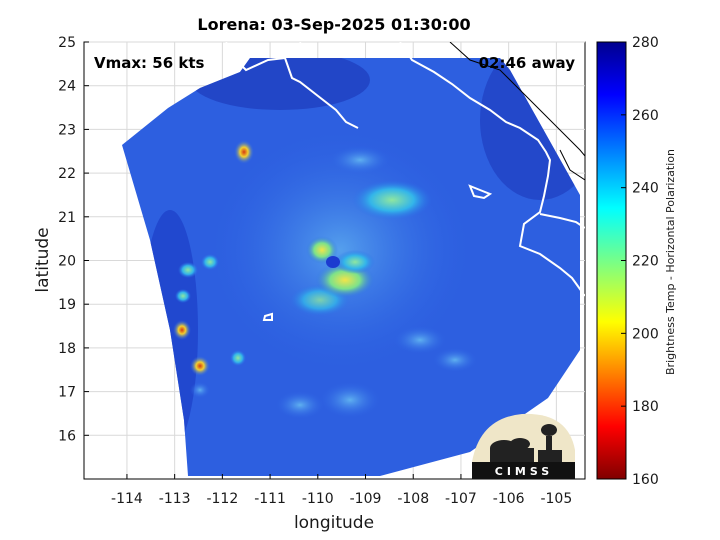 Image resolution: width=720 pixels, height=540 pixels. I want to click on y-axis: 16 17 18 19 20 21 22 23 24 25, so click(73, 239).